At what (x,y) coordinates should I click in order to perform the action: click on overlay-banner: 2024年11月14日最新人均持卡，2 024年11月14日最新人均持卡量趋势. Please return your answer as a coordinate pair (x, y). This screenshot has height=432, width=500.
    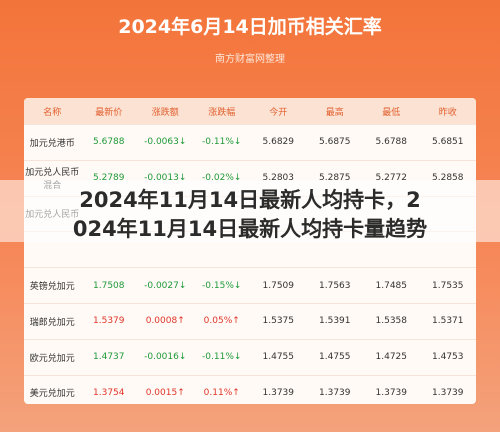
    Looking at the image, I should click on (250, 211).